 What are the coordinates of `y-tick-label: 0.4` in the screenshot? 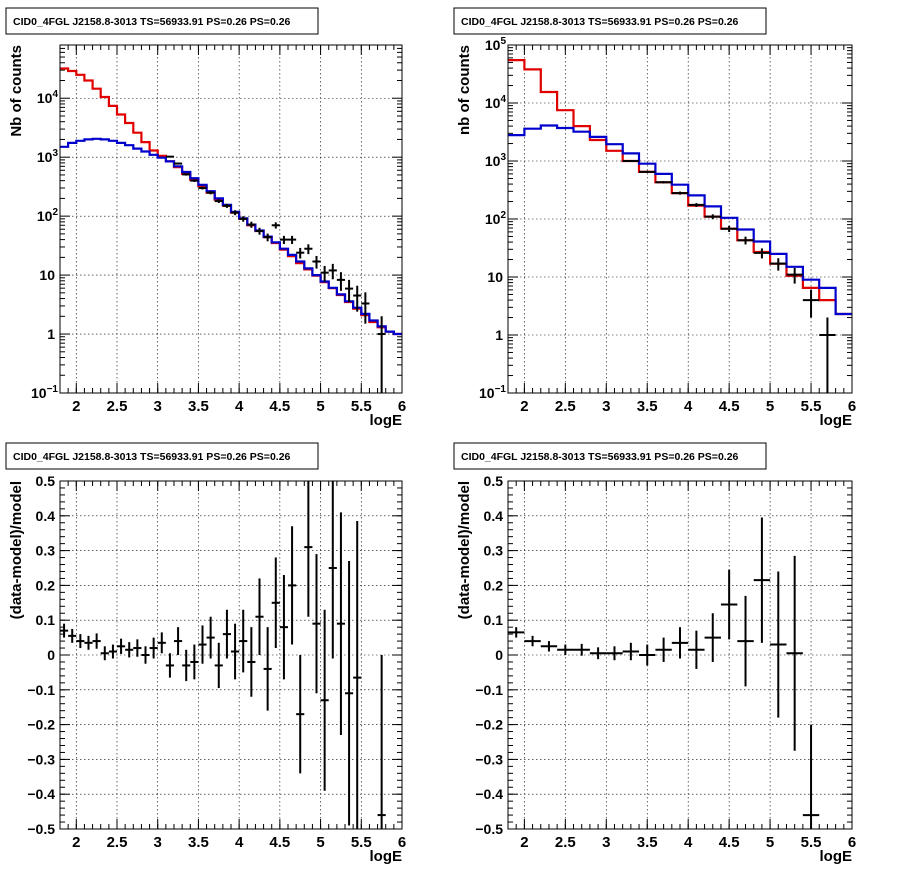 It's located at (46, 516).